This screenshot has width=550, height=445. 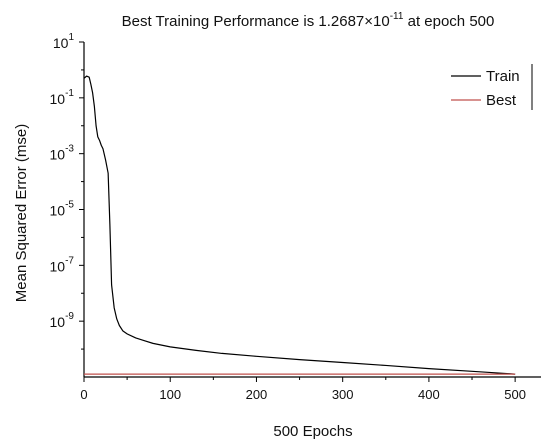 I want to click on y-tick-label: 10⁻⁹, so click(x=62, y=320).